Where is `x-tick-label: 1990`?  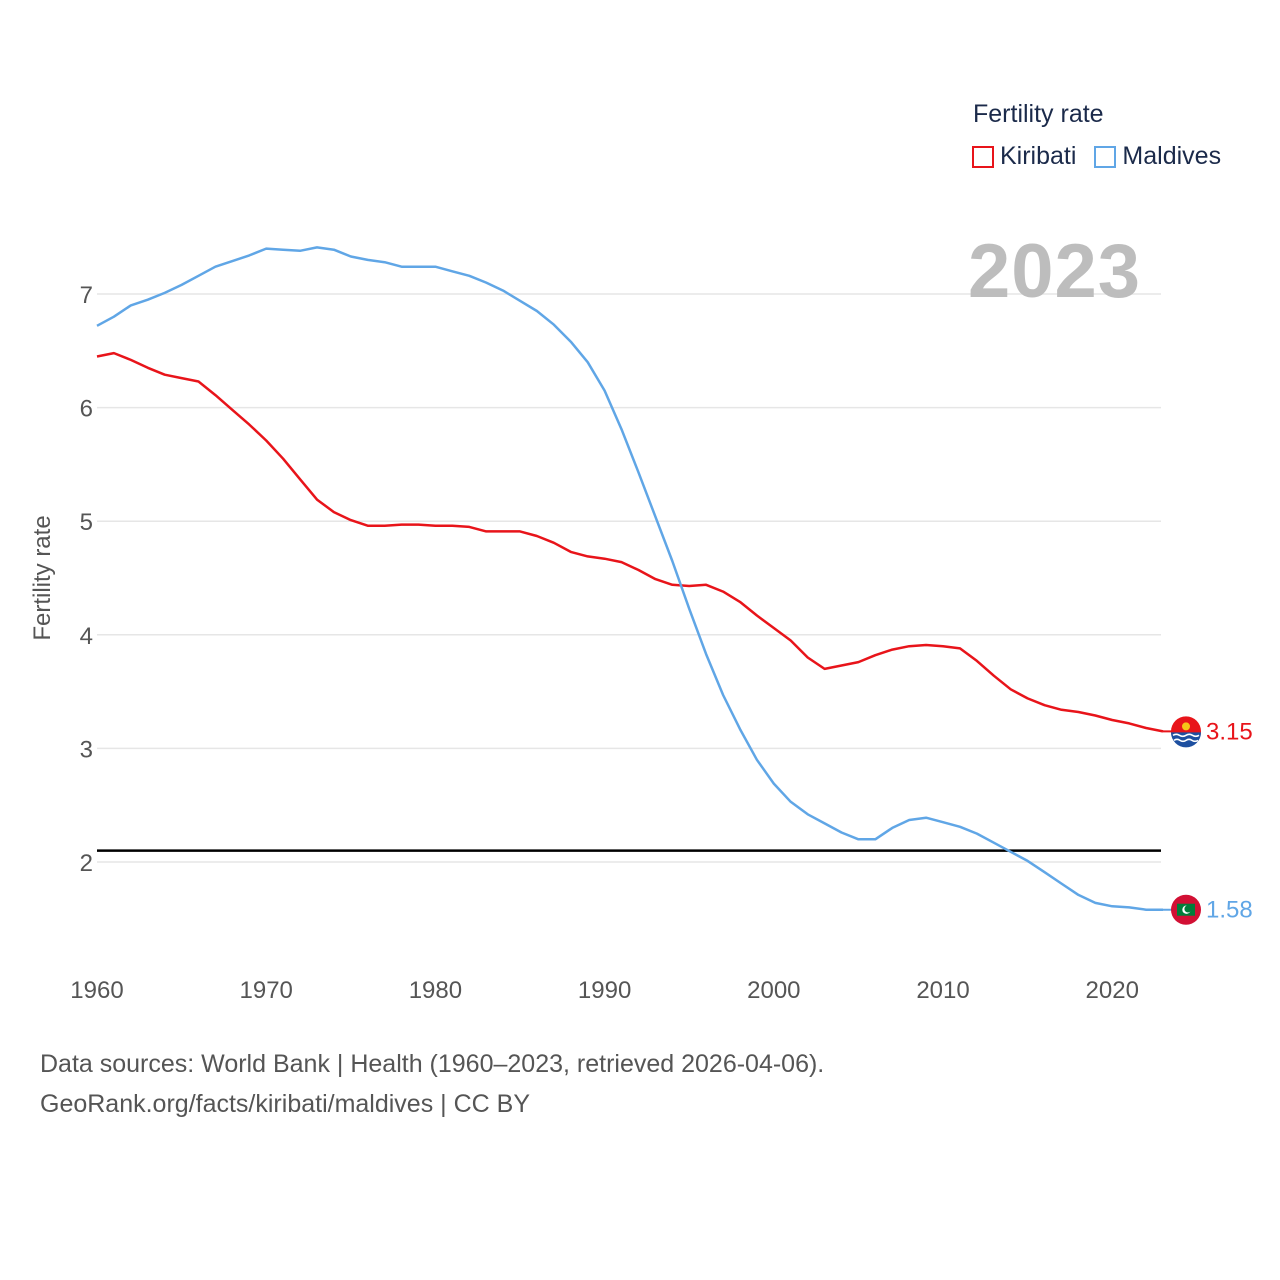 x-tick-label: 1990 is located at coordinates (604, 990).